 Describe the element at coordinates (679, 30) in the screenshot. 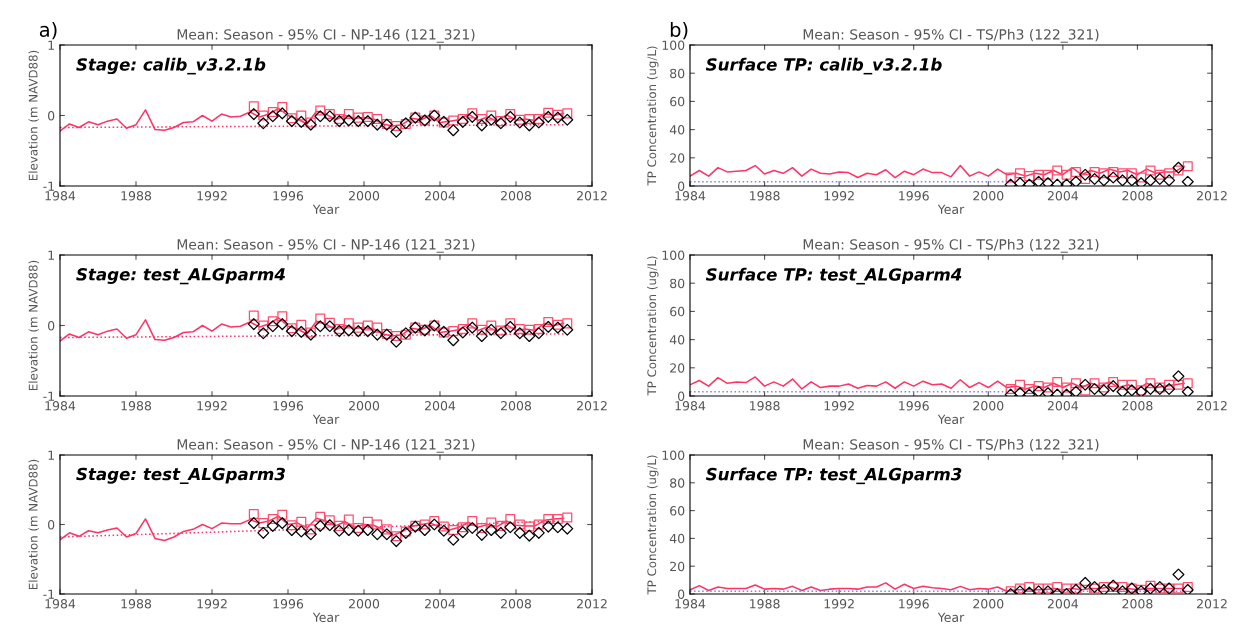

I see `text: b)` at that location.